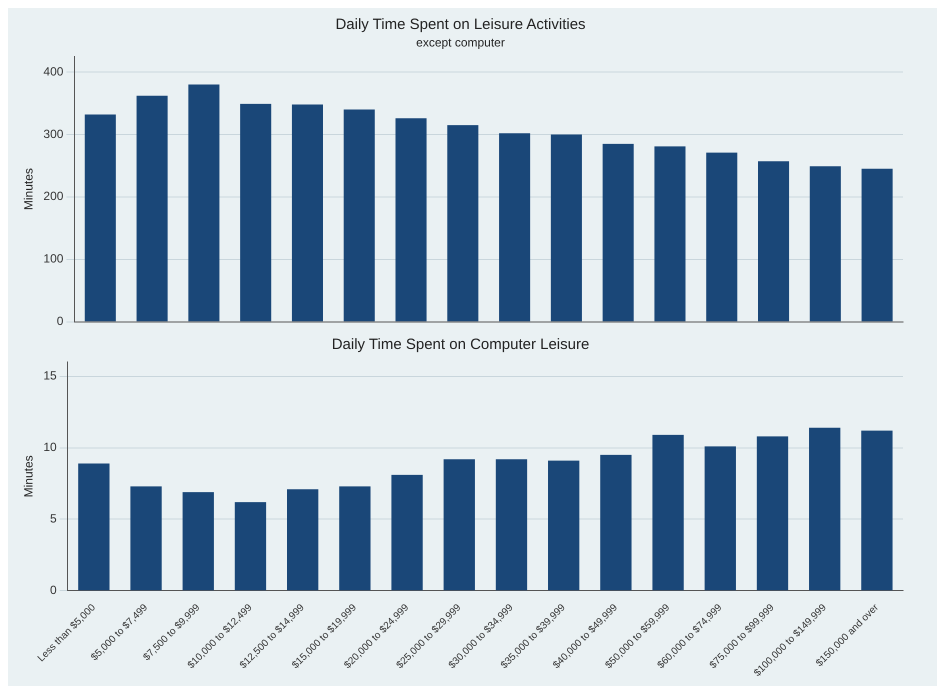 Image resolution: width=945 pixels, height=694 pixels. What do you see at coordinates (53, 196) in the screenshot?
I see `y-tick-label: 200` at bounding box center [53, 196].